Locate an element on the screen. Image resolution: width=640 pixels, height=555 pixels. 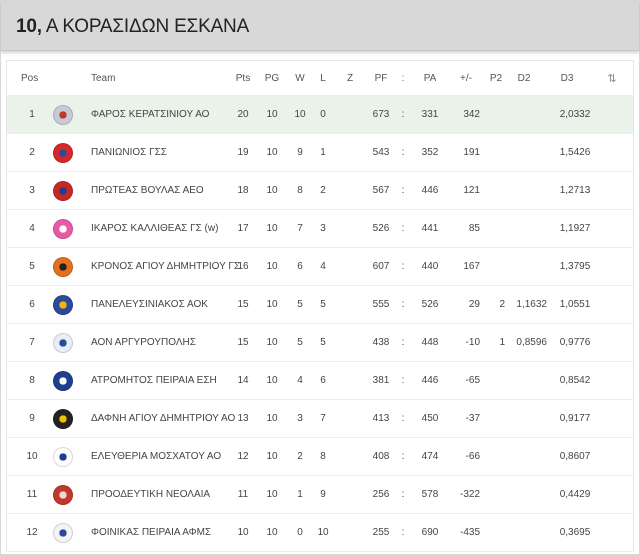
team-name: ΠΡΟΟΔΕΥΤΙΚΗ ΝΕΟΛΑΙΑ is located at coordinates (151, 494).